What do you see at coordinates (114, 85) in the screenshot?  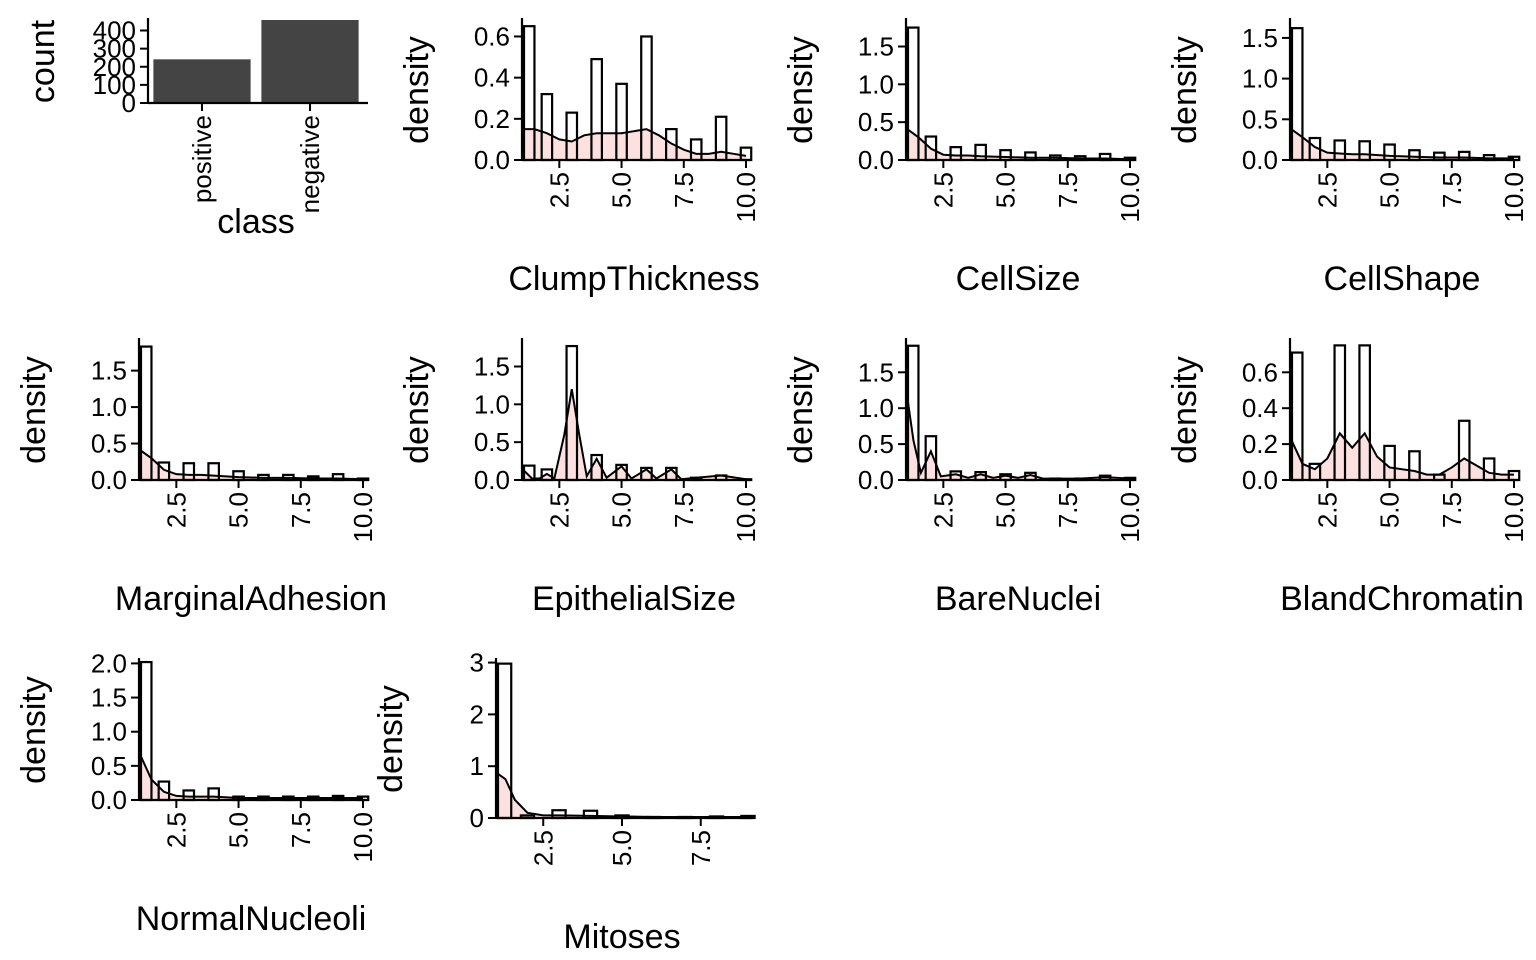 I see `y-tick-label: 100` at bounding box center [114, 85].